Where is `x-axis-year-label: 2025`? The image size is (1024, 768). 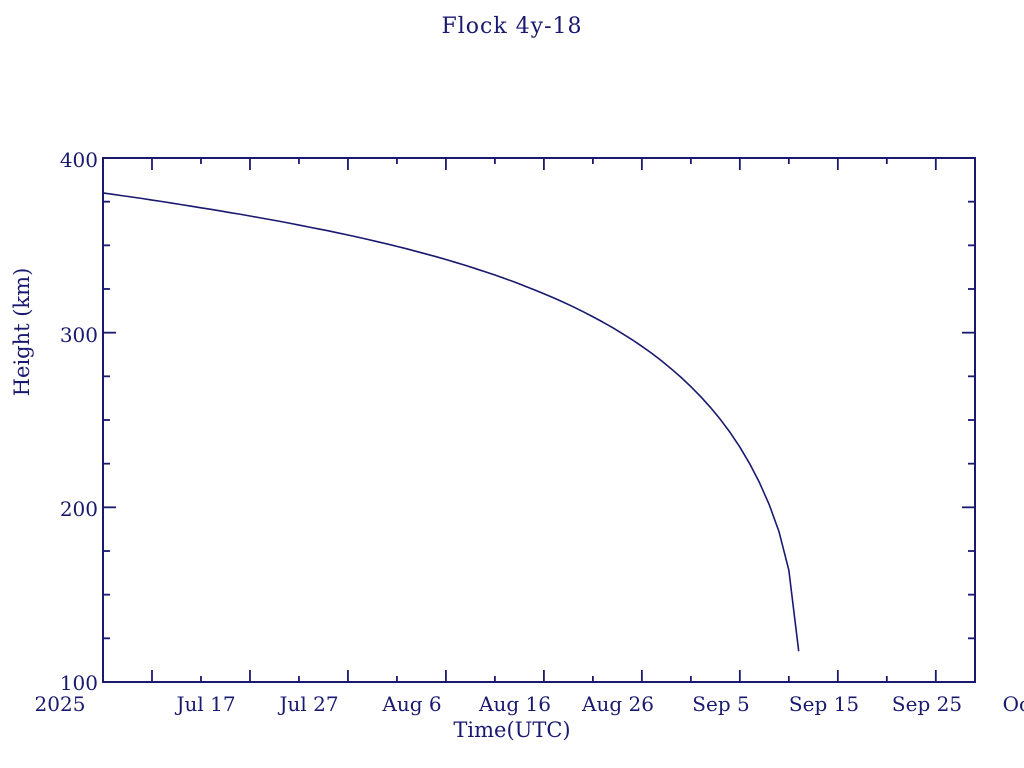 x-axis-year-label: 2025 is located at coordinates (60, 704).